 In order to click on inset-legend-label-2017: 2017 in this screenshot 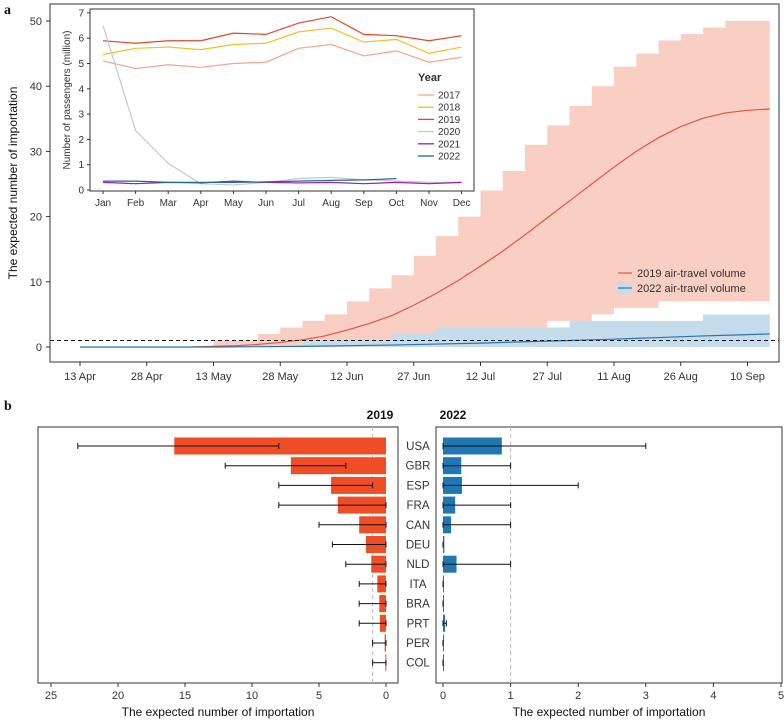, I will do `click(449, 96)`.